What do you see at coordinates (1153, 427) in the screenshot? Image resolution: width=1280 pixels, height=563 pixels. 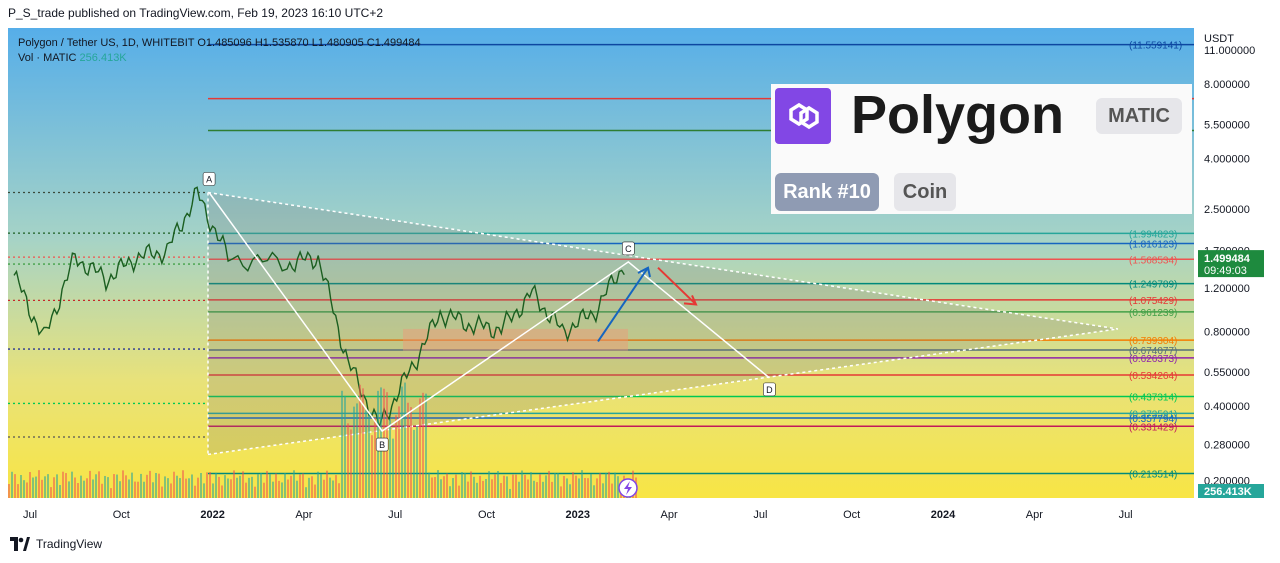 I see `fib-level-label: (0.331429)` at bounding box center [1153, 427].